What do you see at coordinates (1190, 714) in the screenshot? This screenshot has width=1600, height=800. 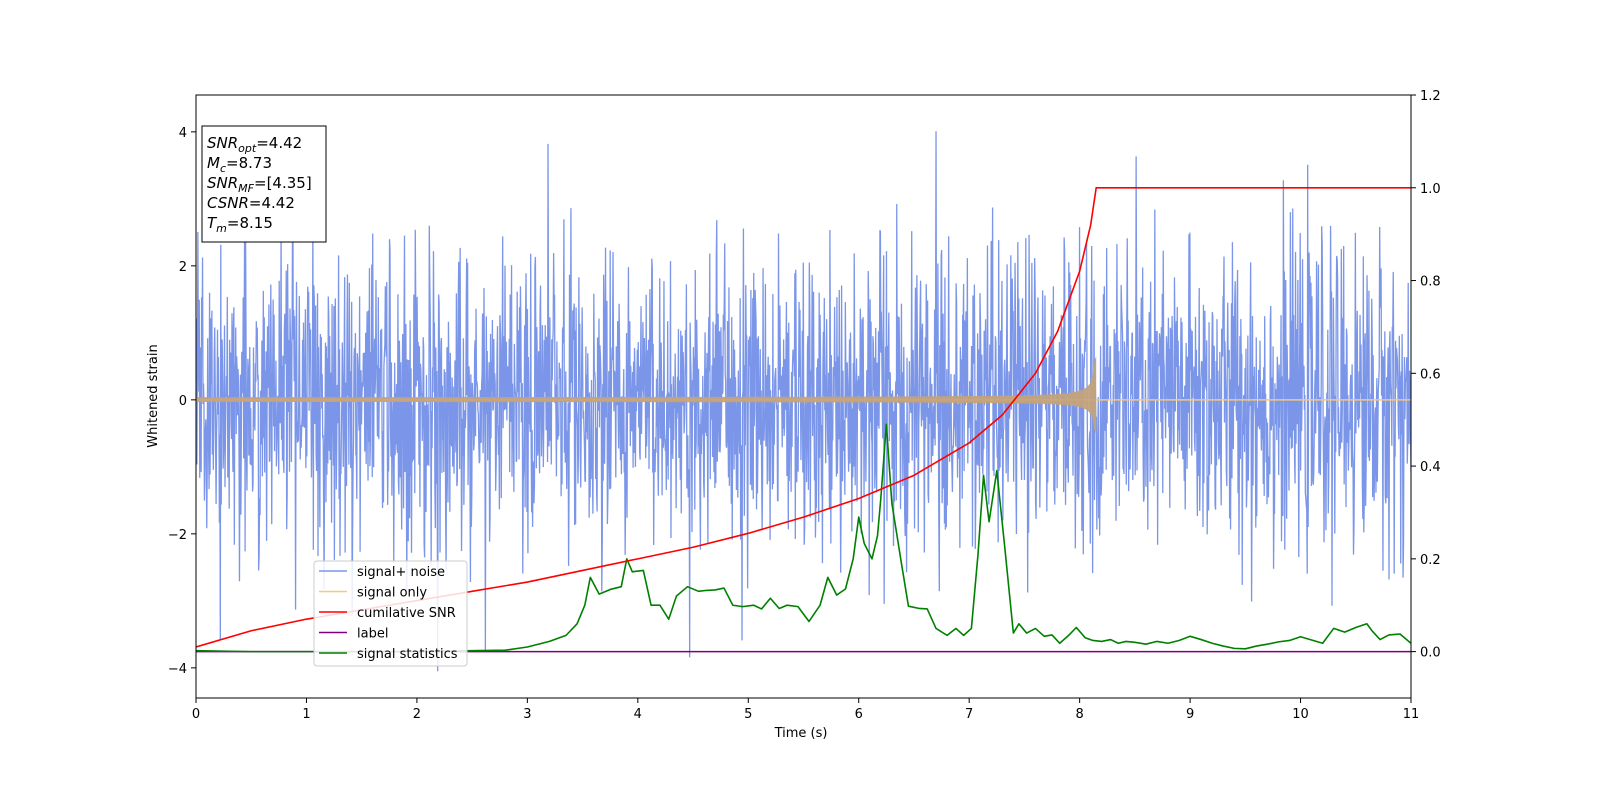 I see `x-tick-label: 9` at bounding box center [1190, 714].